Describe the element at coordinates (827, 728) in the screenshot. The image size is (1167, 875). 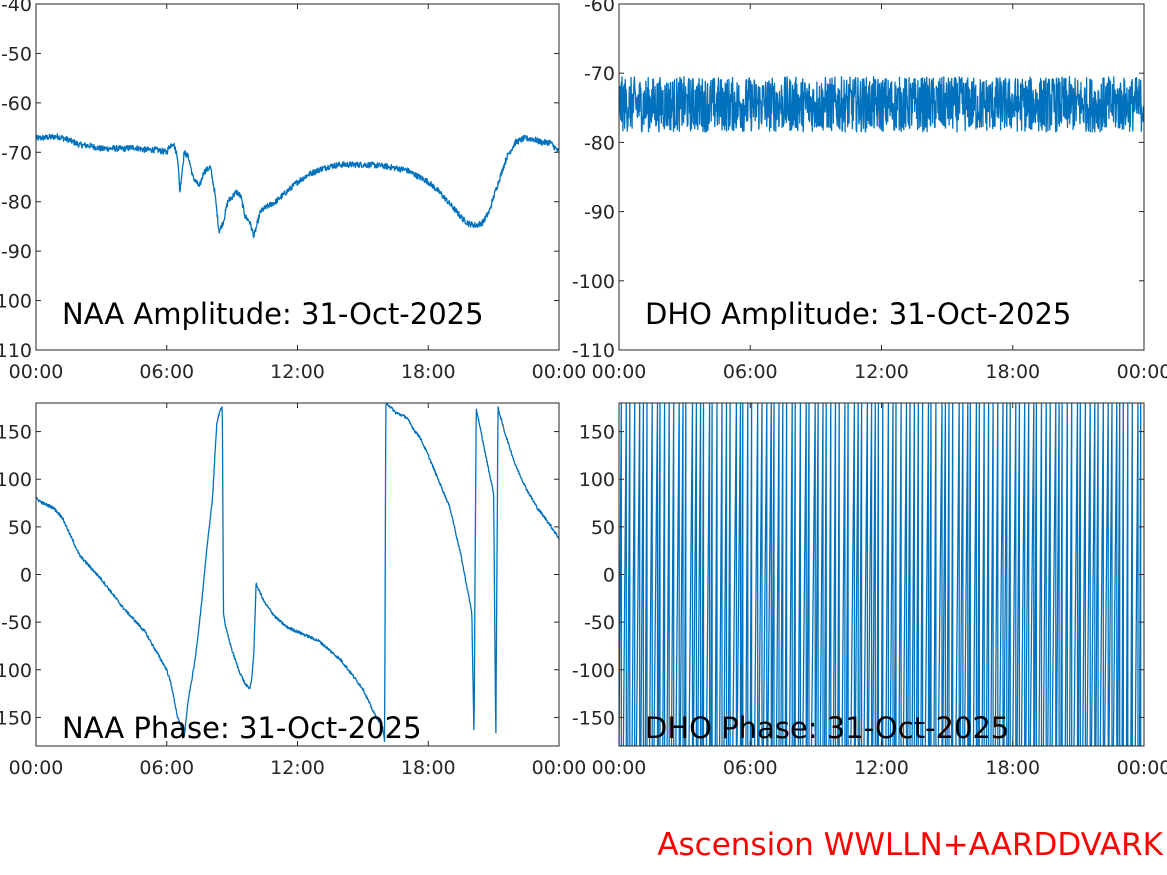
I see `dho-phase-title: DHO Phase: 31-Oct-2025` at that location.